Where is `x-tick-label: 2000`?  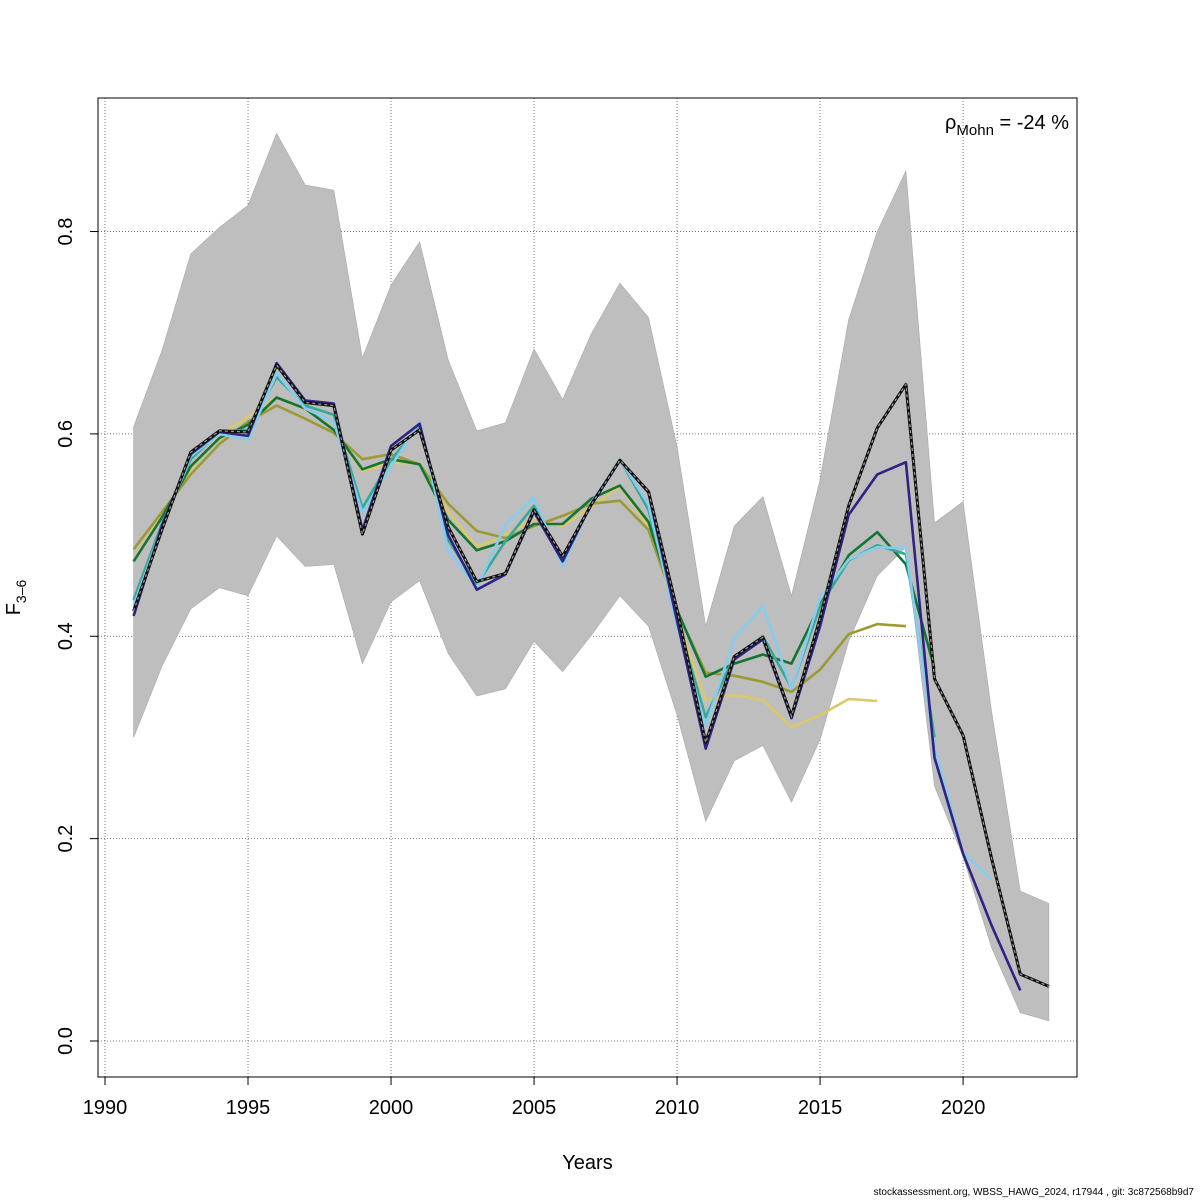
x-tick-label: 2000 is located at coordinates (391, 1108).